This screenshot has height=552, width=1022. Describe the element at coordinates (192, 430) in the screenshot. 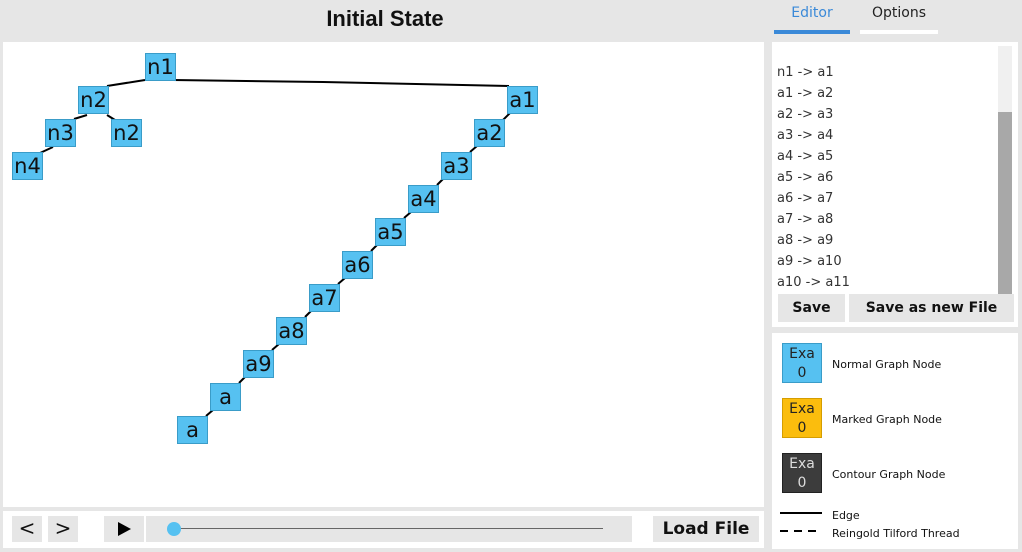

I see `graph-node-a11: a` at that location.